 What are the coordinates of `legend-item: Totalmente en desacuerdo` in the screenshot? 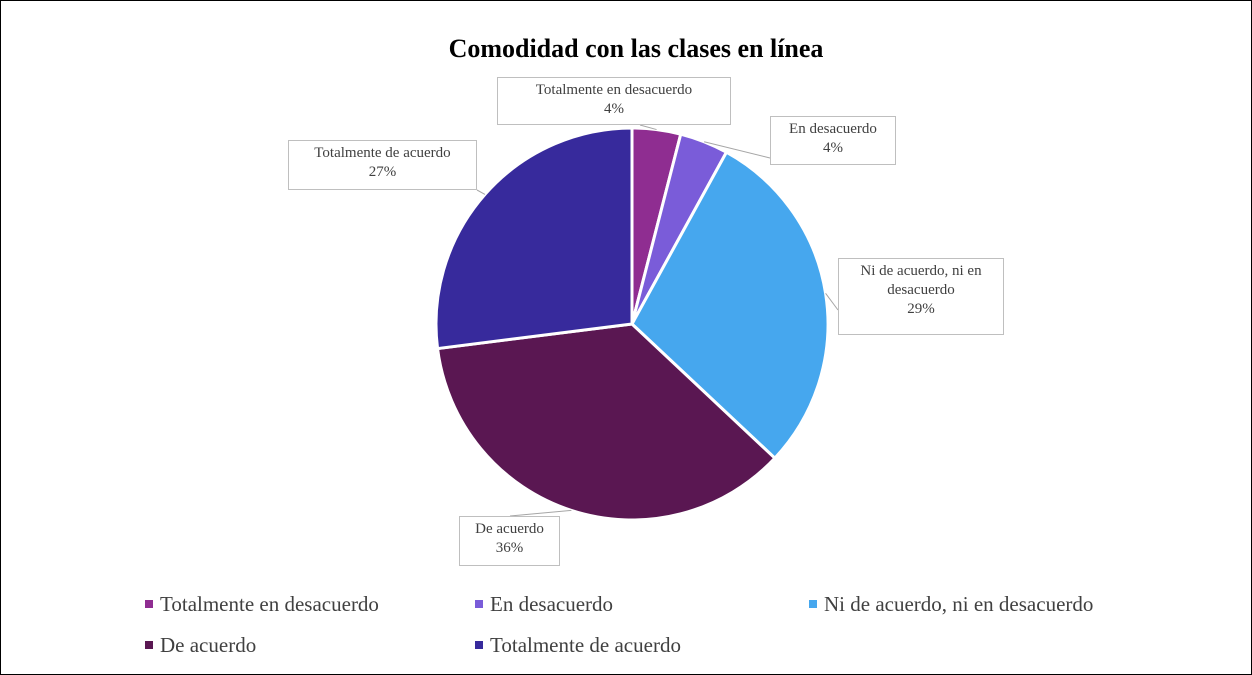 It's located at (262, 604).